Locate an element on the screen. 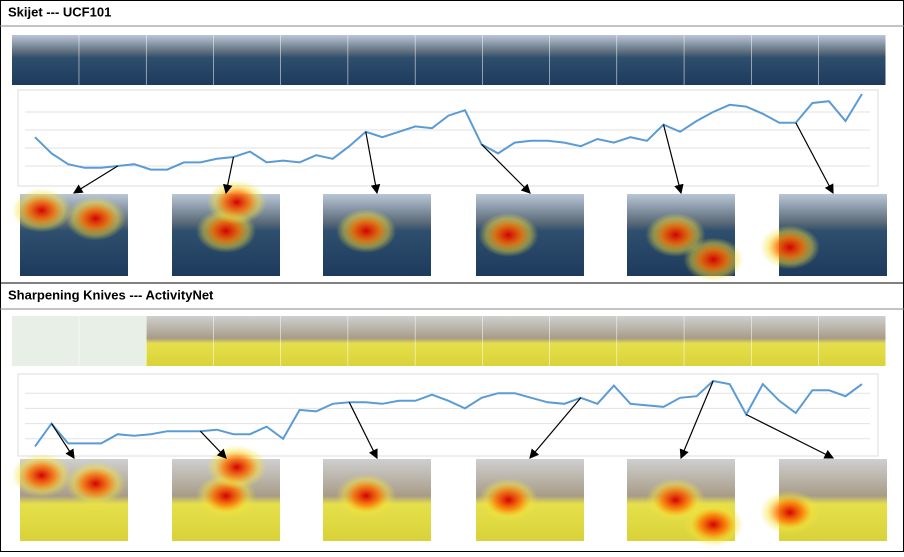 The image size is (904, 557). chart-frame is located at coordinates (448, 415).